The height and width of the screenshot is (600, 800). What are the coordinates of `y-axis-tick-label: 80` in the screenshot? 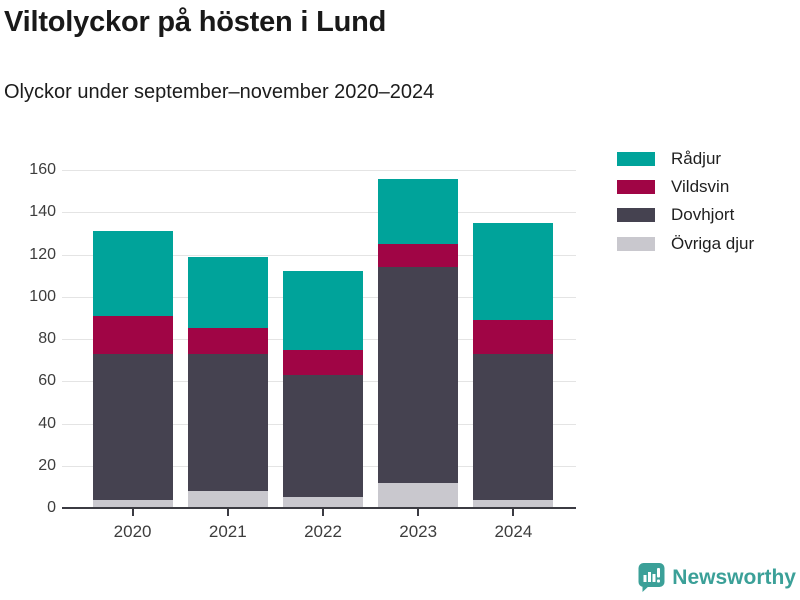 It's located at (47, 338).